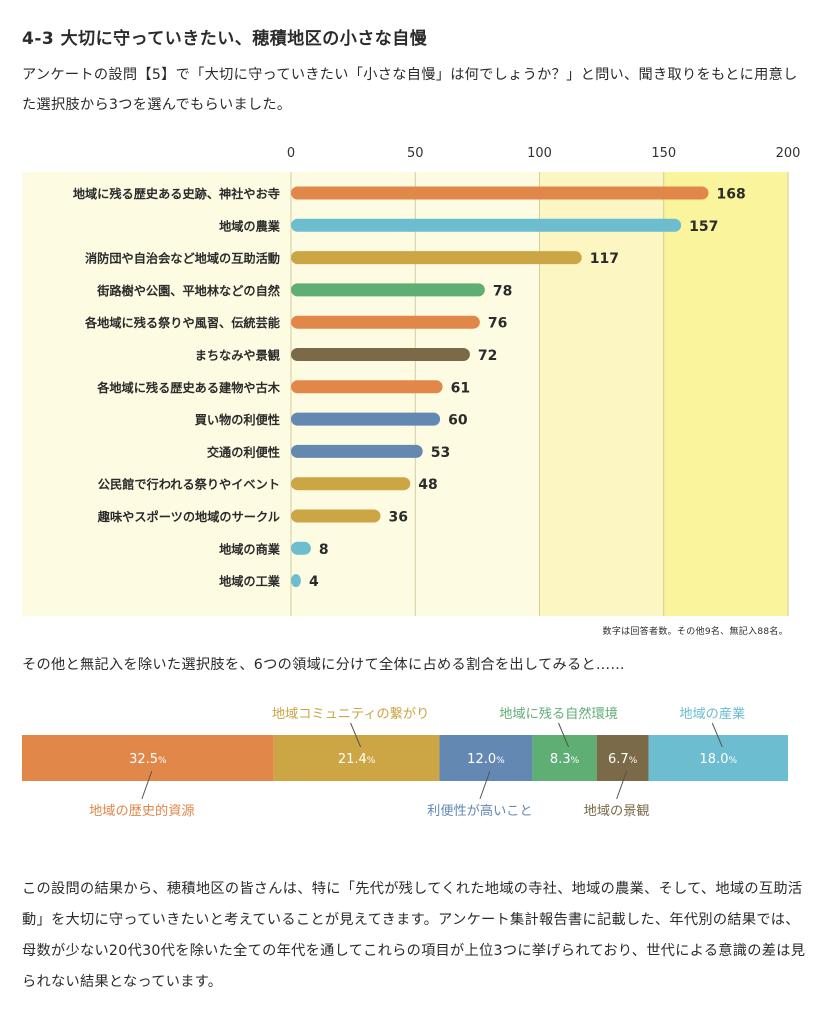 The height and width of the screenshot is (1024, 830). What do you see at coordinates (250, 581) in the screenshot?
I see `category-label: 地域の工業` at bounding box center [250, 581].